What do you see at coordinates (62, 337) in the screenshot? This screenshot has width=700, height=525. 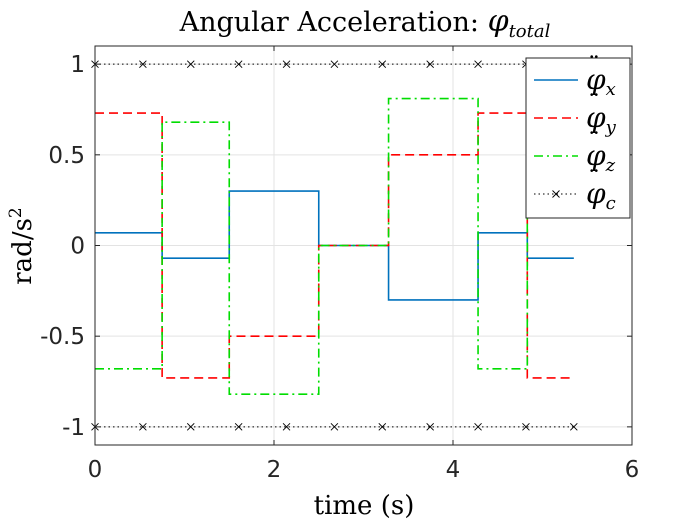 I see `y-tick-label: -0.5` at bounding box center [62, 337].